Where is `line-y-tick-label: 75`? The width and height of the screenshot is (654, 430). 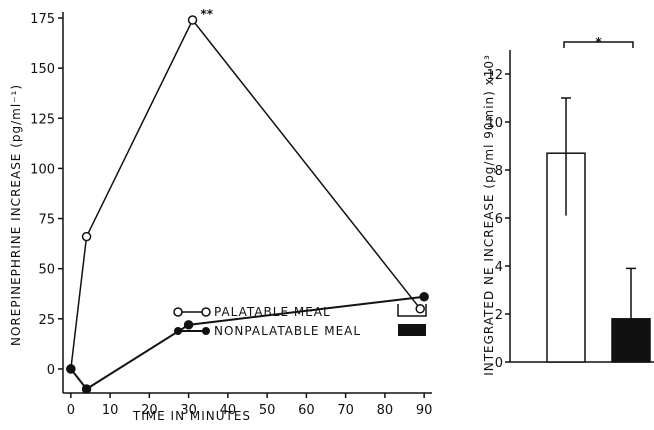
line-y-tick-label: 75 is located at coordinates (46, 220).